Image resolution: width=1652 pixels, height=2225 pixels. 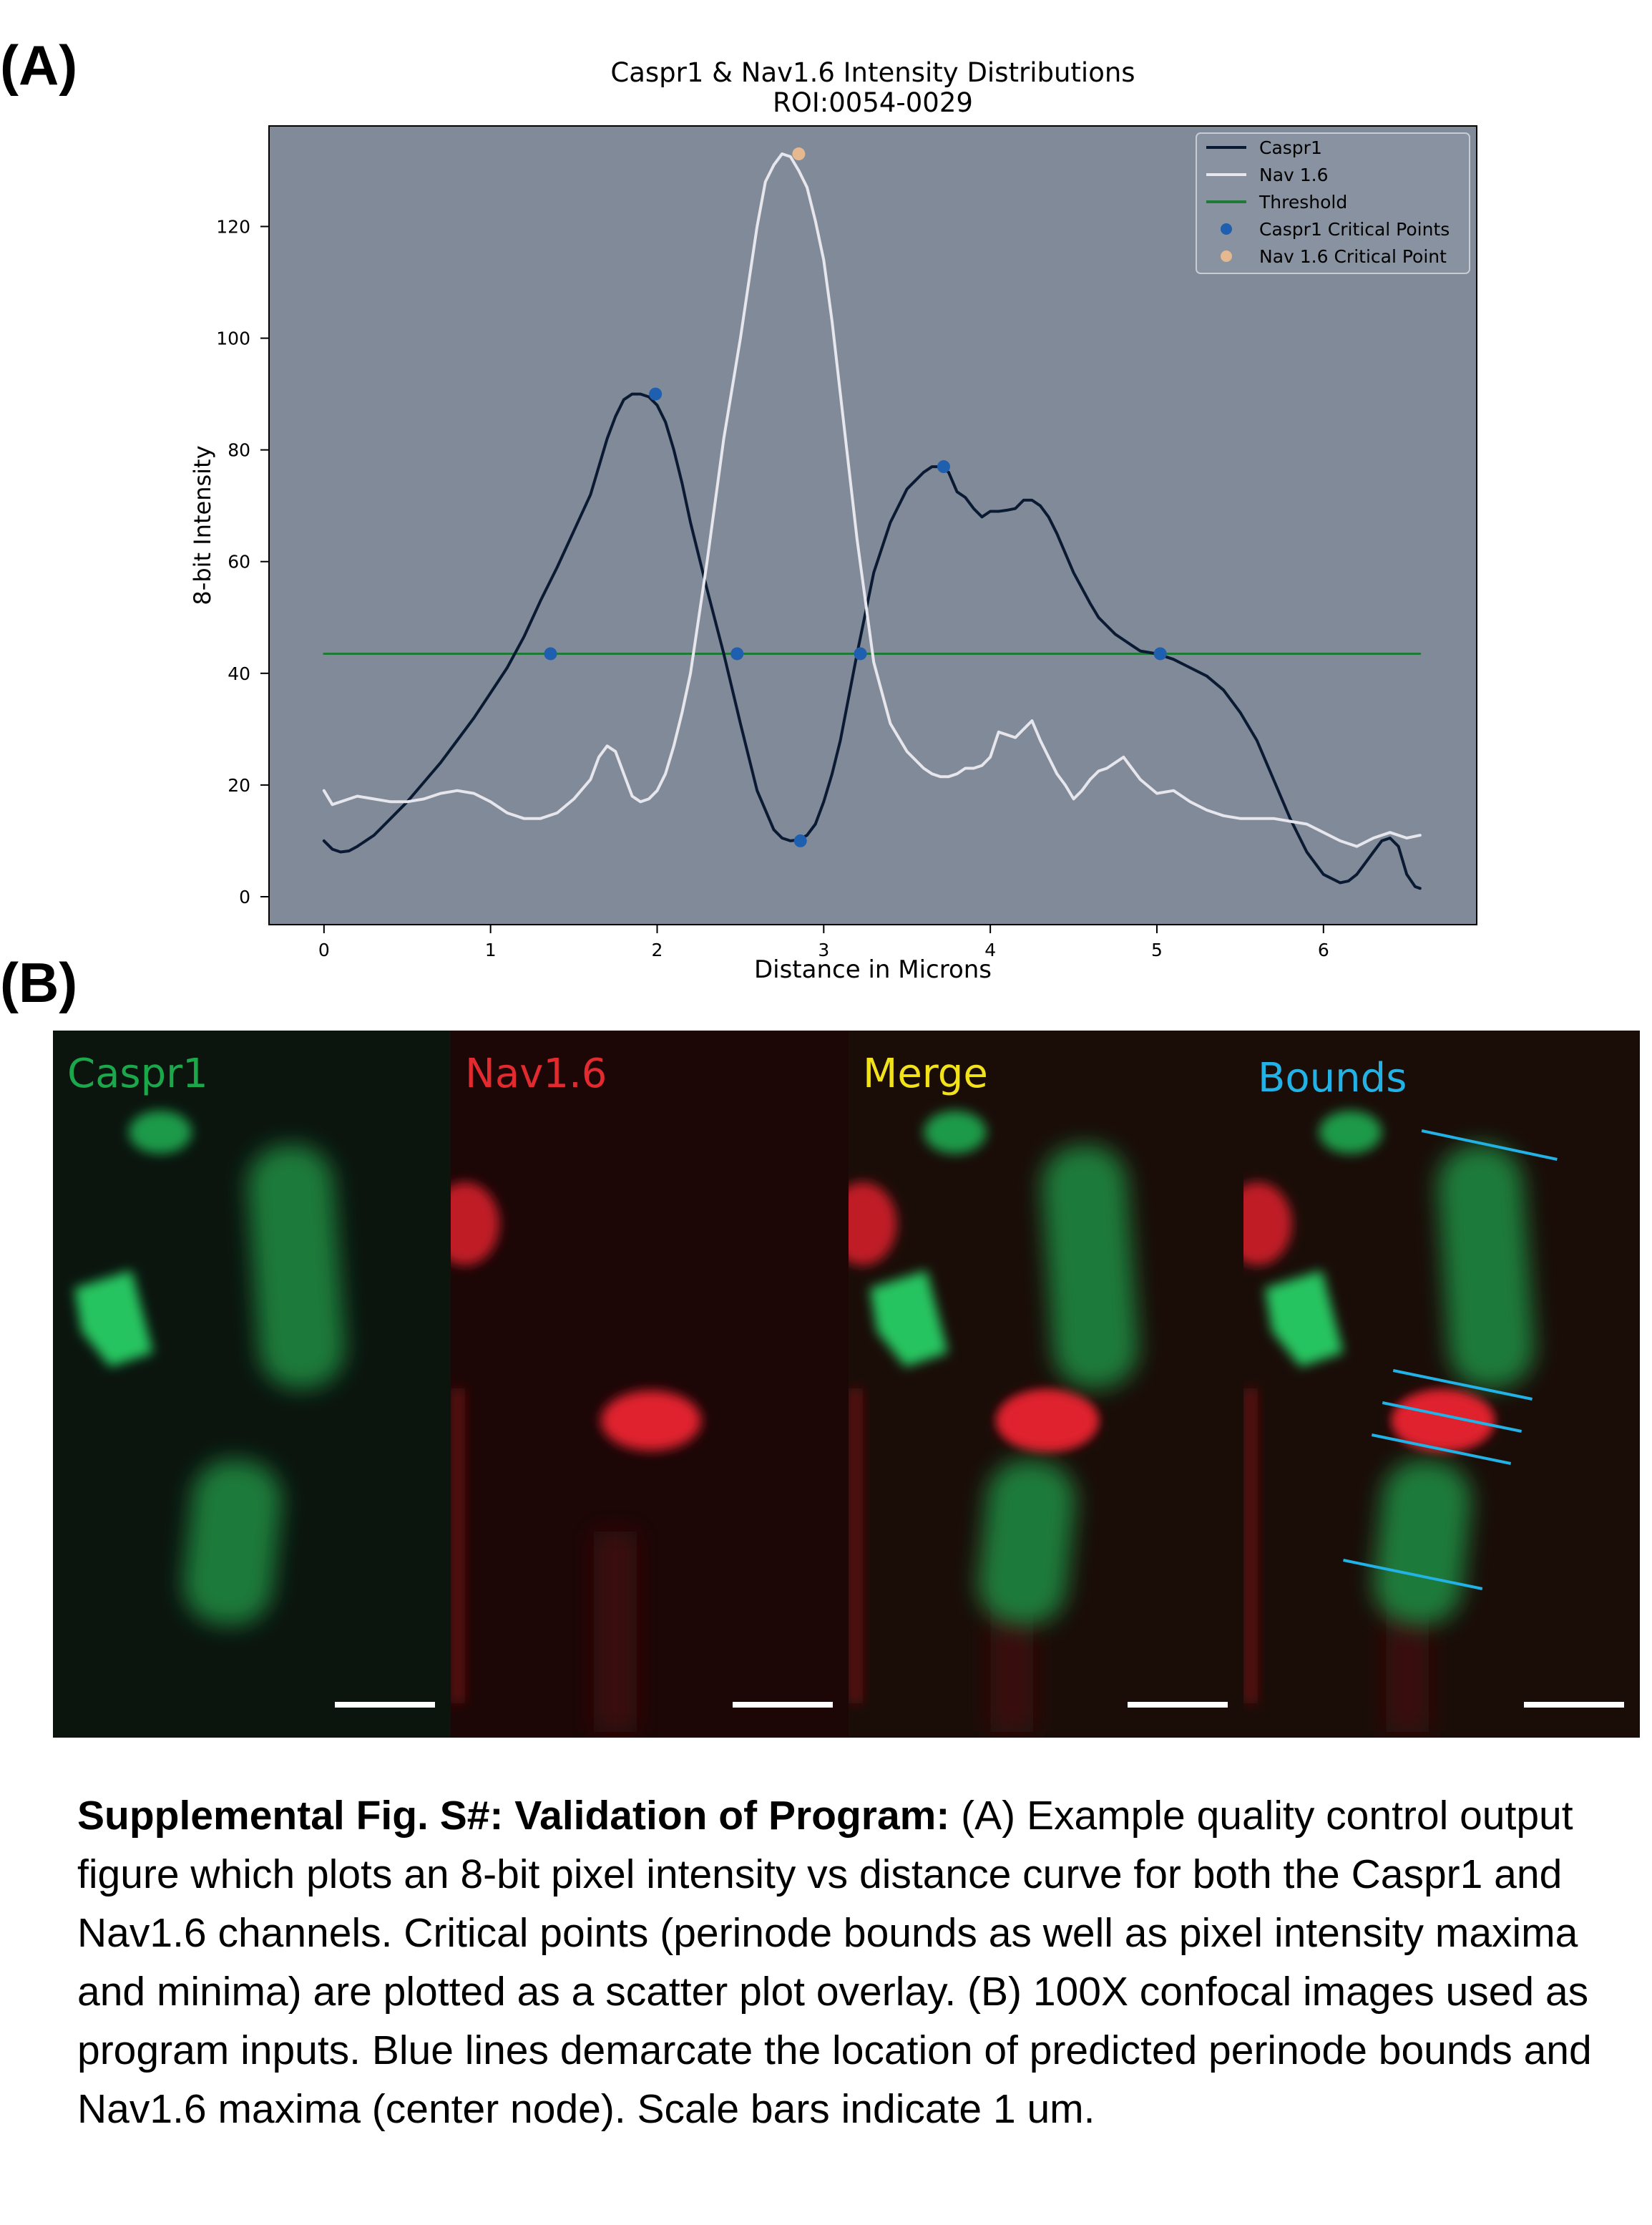 I want to click on micrograph-nav16: Nav1.6, so click(x=650, y=1384).